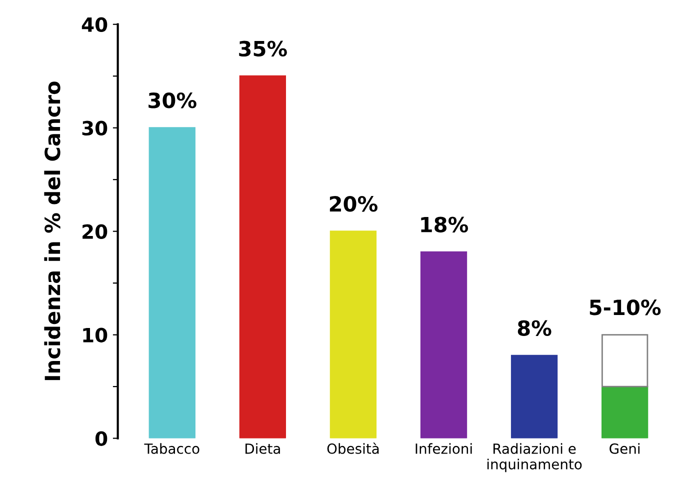  Describe the element at coordinates (95, 128) in the screenshot. I see `y-tick-label: 30` at that location.